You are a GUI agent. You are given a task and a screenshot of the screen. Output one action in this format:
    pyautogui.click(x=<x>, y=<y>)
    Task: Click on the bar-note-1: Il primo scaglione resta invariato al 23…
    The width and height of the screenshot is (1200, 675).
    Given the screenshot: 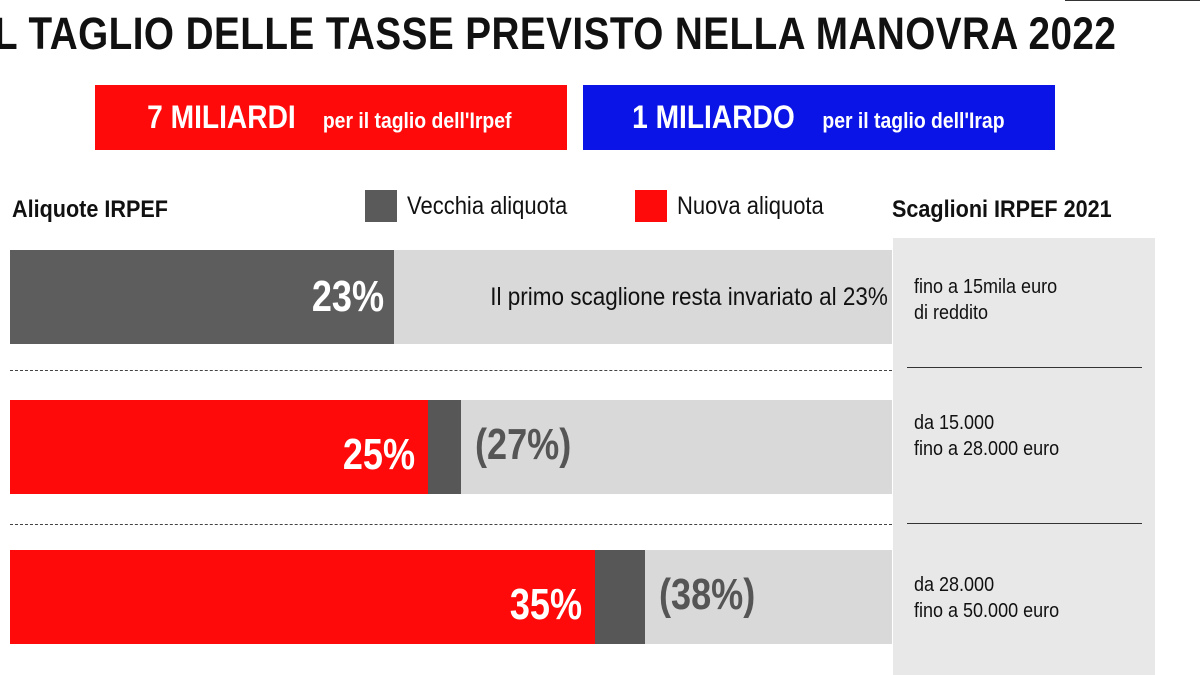 What is the action you would take?
    pyautogui.click(x=689, y=297)
    